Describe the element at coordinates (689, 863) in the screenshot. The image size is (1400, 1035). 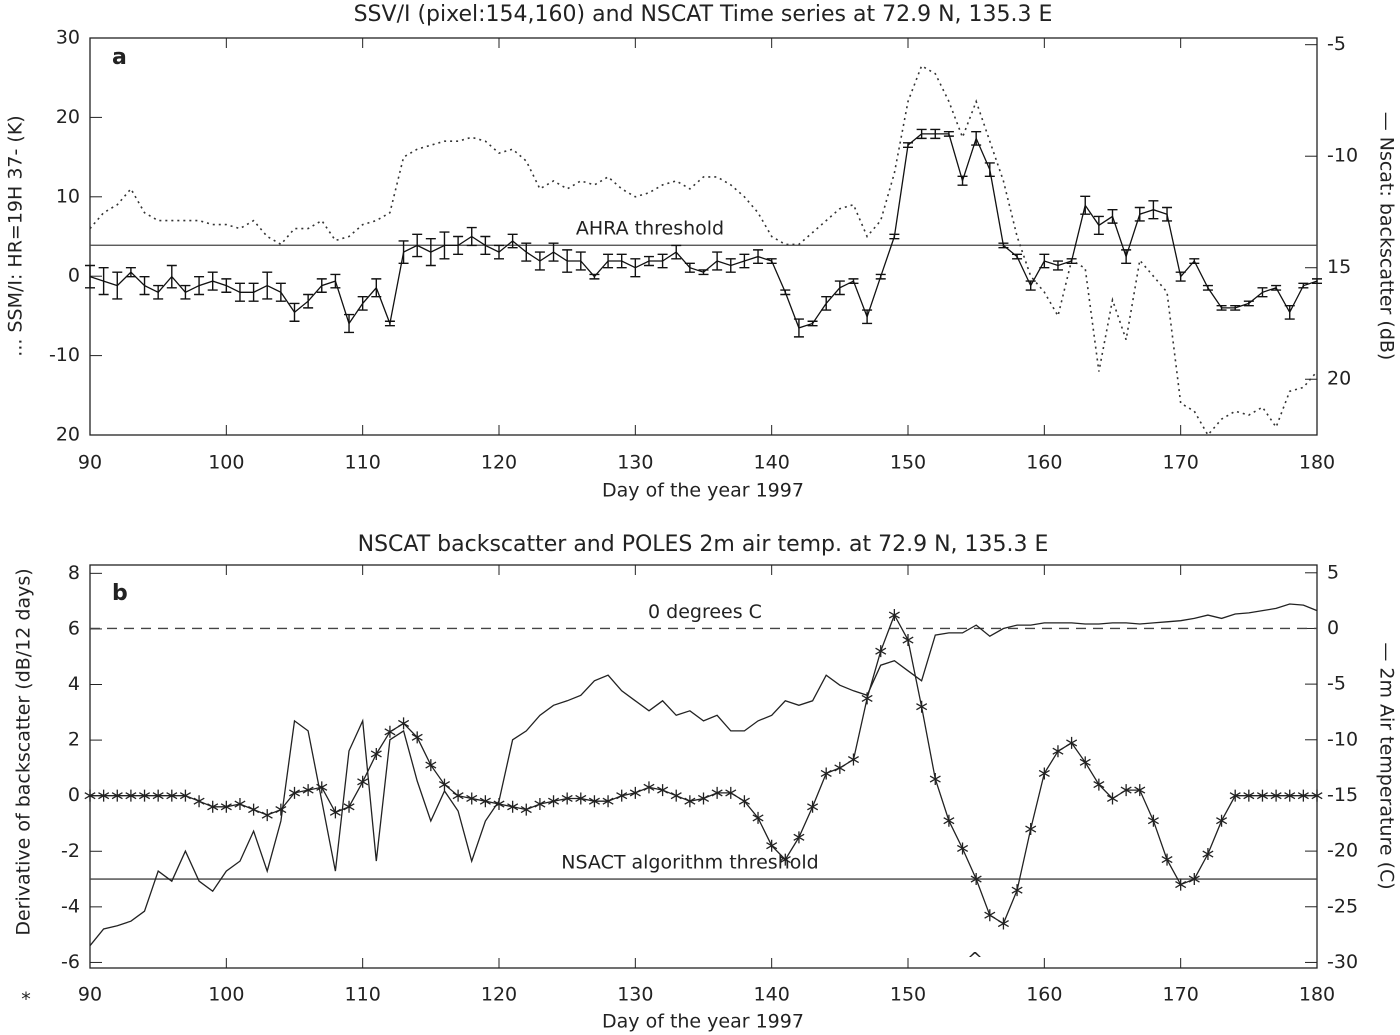
I see `reference-label: NSACT algorithm threshold` at that location.